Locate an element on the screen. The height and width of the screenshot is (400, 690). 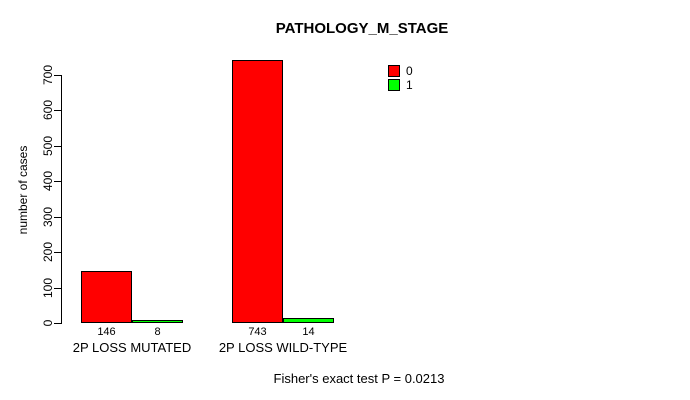
bar-value-label: 14 is located at coordinates (308, 332).